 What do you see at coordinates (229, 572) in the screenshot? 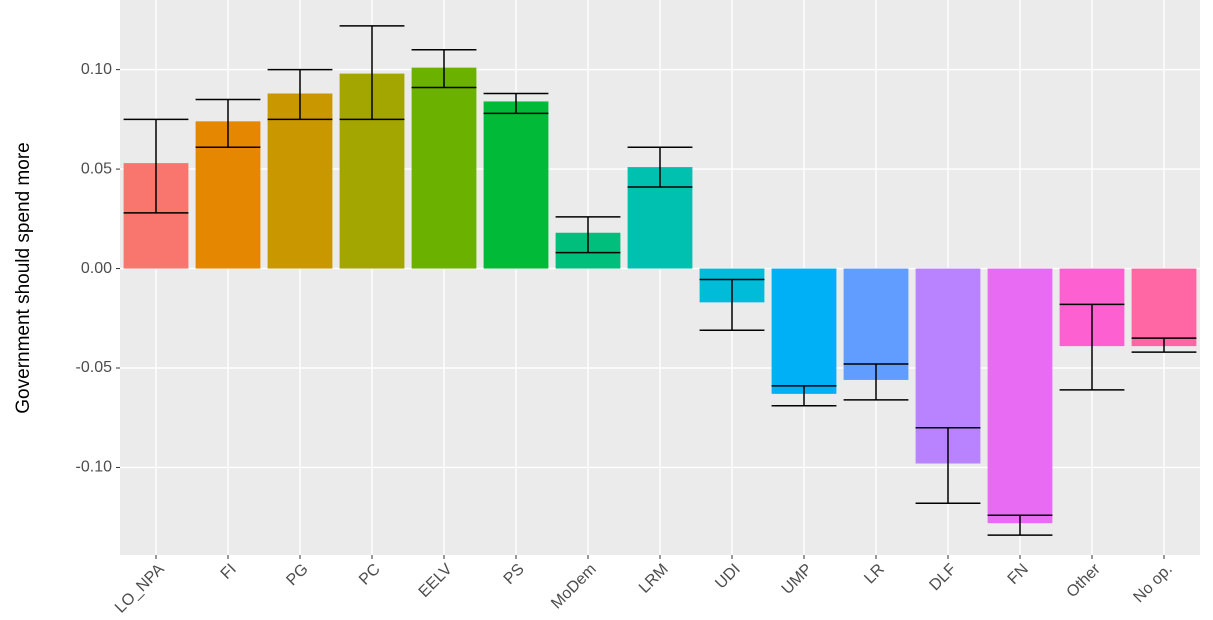
I see `x-tick-label: FI` at bounding box center [229, 572].